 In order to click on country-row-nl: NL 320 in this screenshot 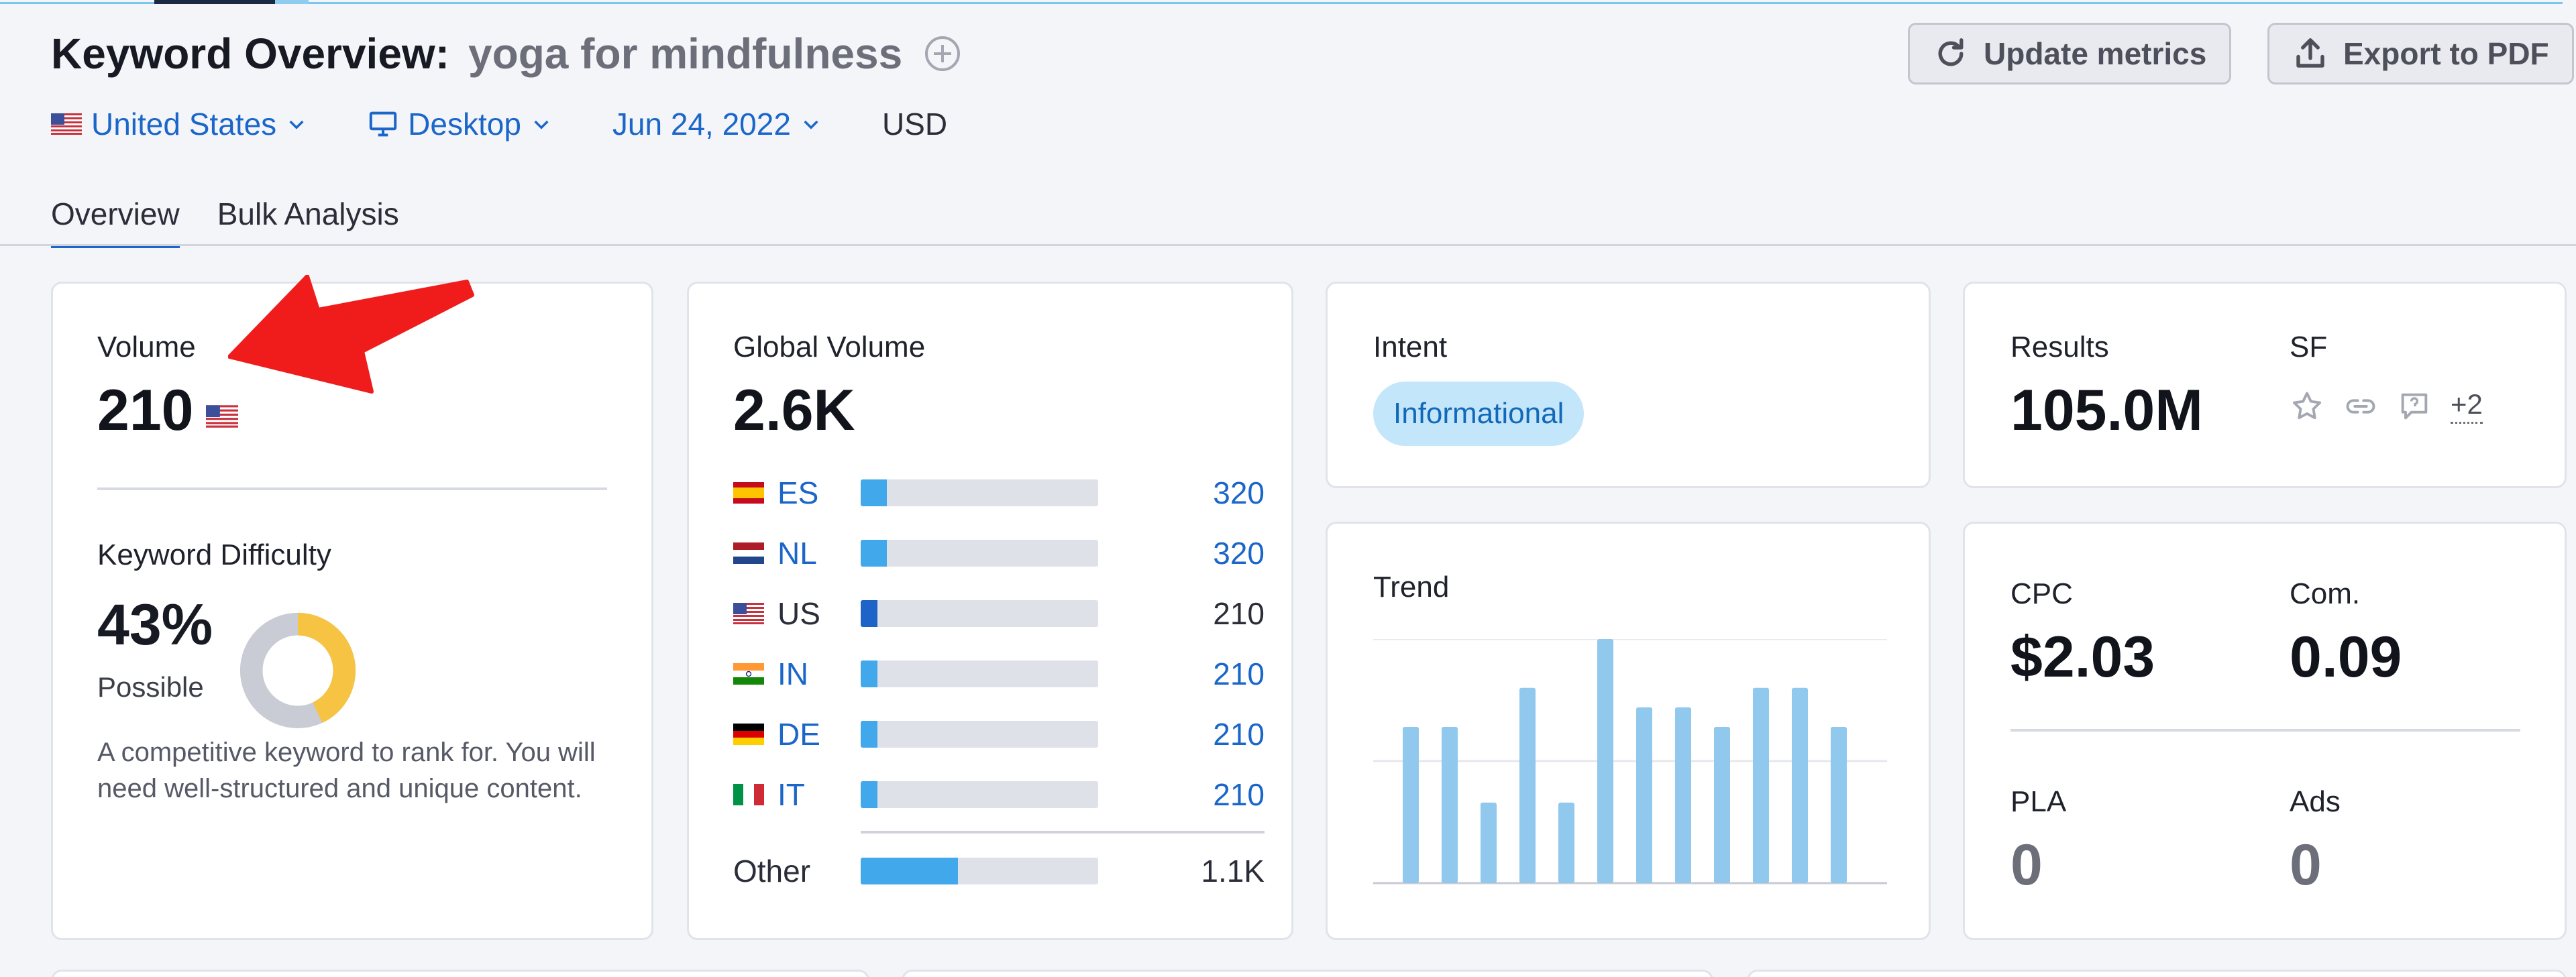, I will do `click(999, 553)`.